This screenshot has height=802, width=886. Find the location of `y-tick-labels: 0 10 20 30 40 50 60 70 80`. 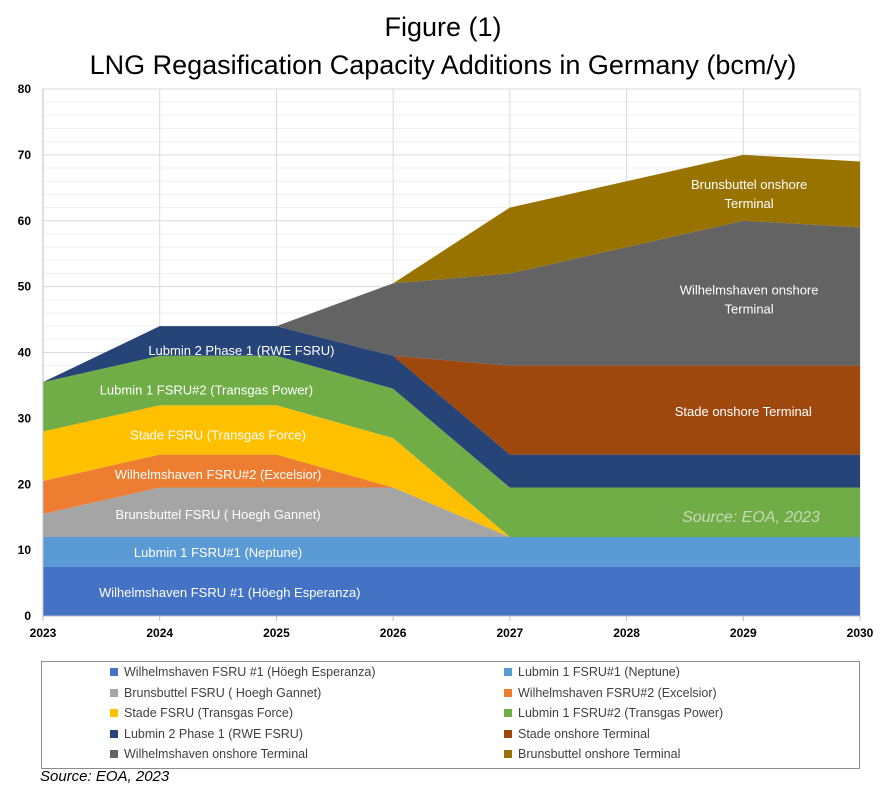

y-tick-labels: 0 10 20 30 40 50 60 70 80 is located at coordinates (25, 352).